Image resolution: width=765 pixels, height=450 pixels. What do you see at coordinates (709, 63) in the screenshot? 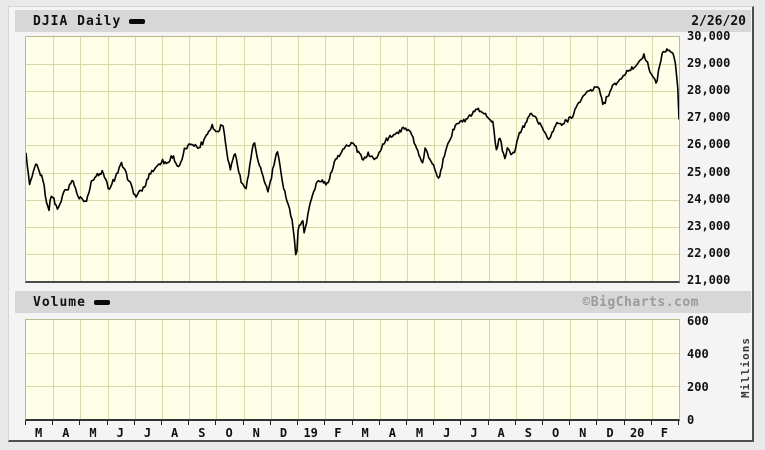
I see `price-y-axis-label: 29,000` at bounding box center [709, 63].